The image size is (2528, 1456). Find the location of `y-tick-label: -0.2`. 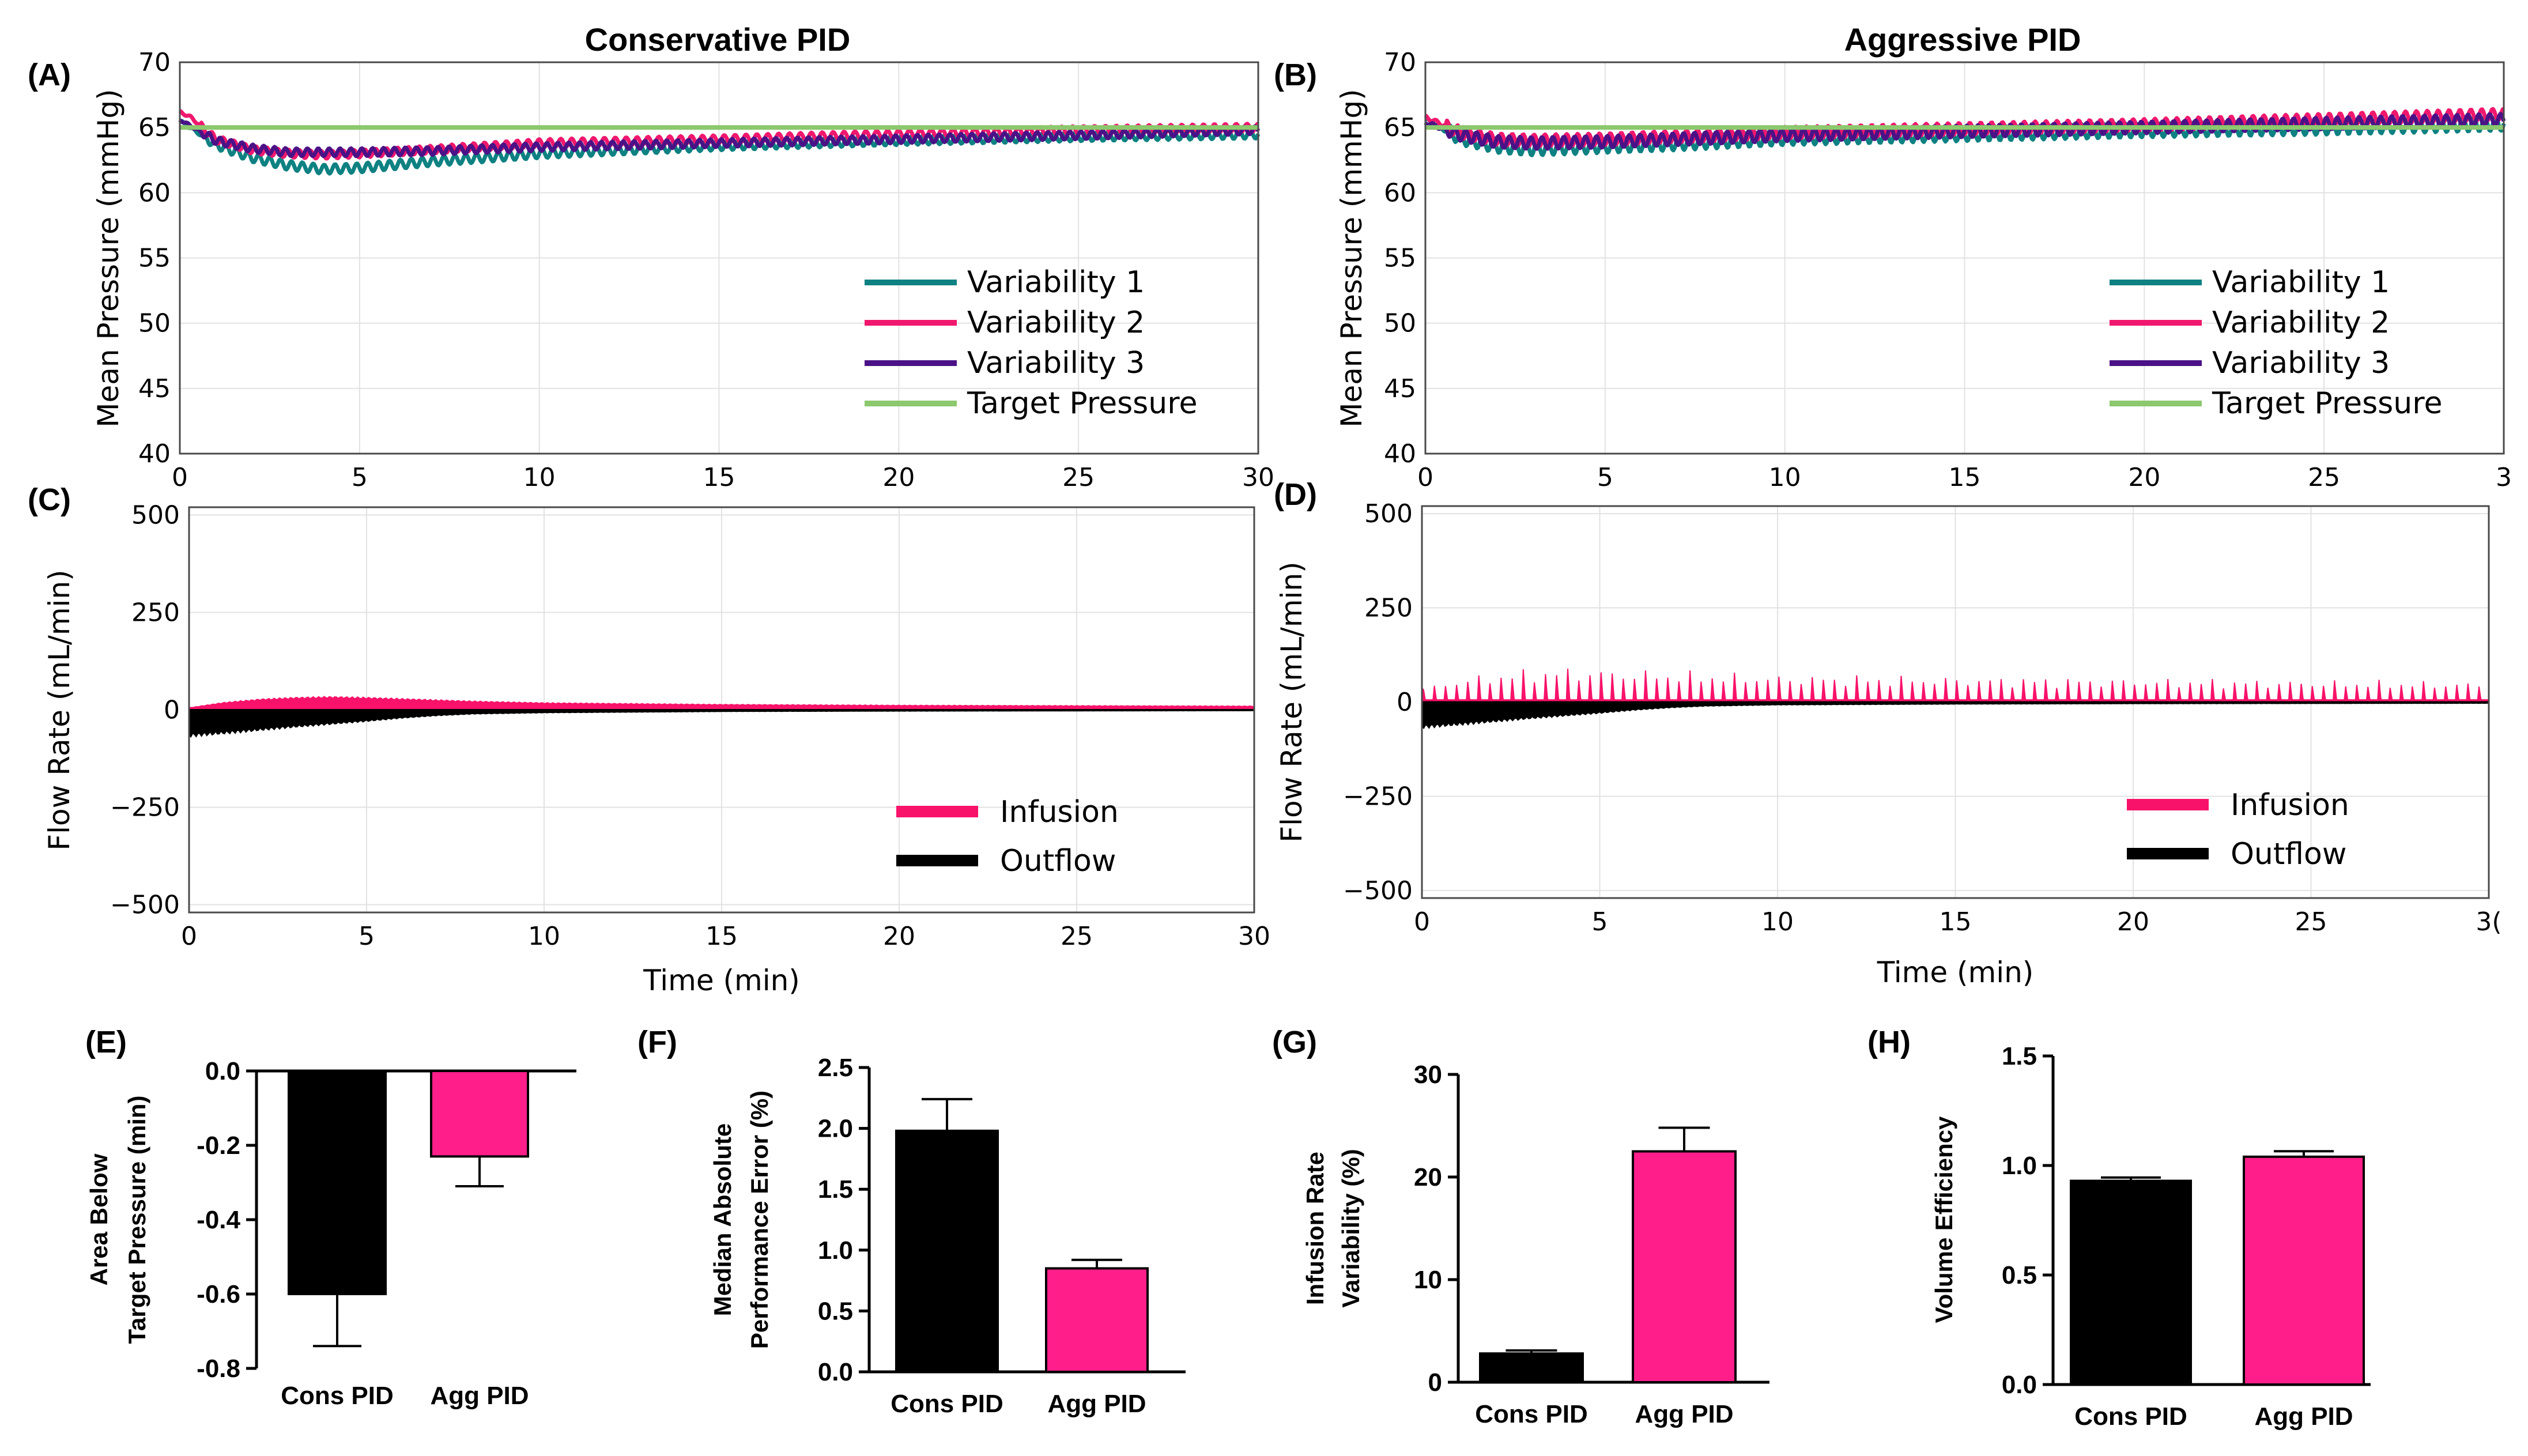

y-tick-label: -0.2 is located at coordinates (218, 1145).